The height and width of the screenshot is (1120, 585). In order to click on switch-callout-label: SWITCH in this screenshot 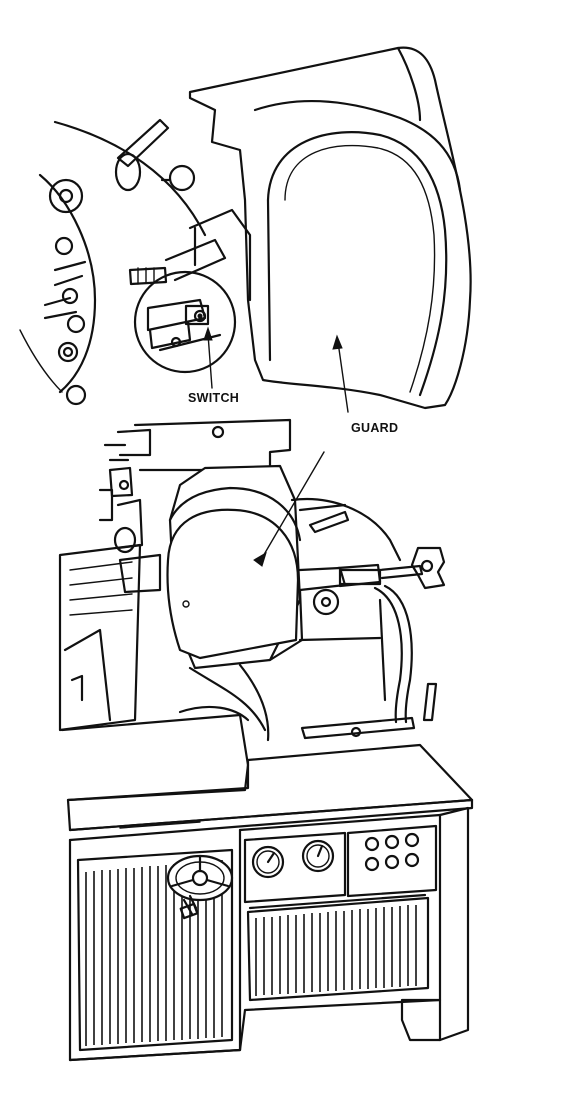, I will do `click(213, 398)`.